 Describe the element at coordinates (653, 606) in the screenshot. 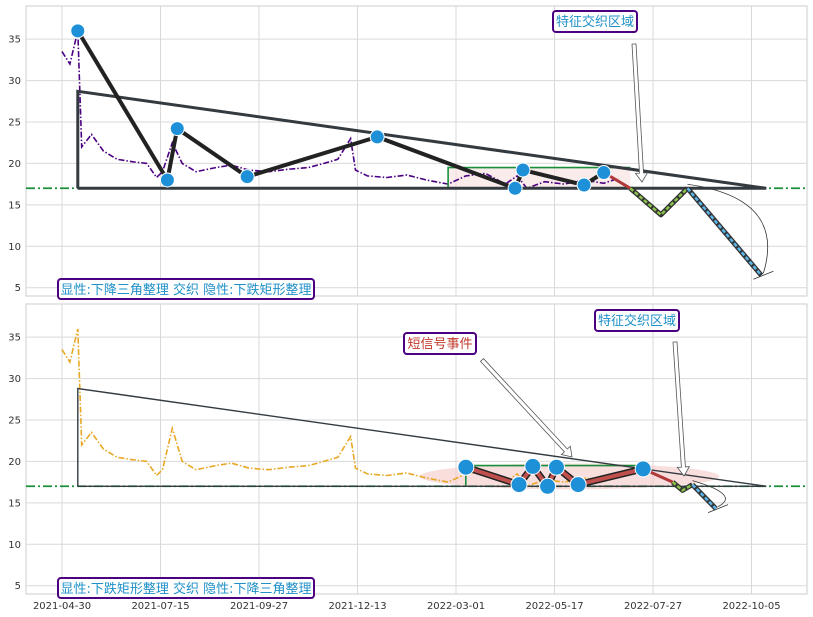

I see `x-tick-label: 2022-07-27` at that location.